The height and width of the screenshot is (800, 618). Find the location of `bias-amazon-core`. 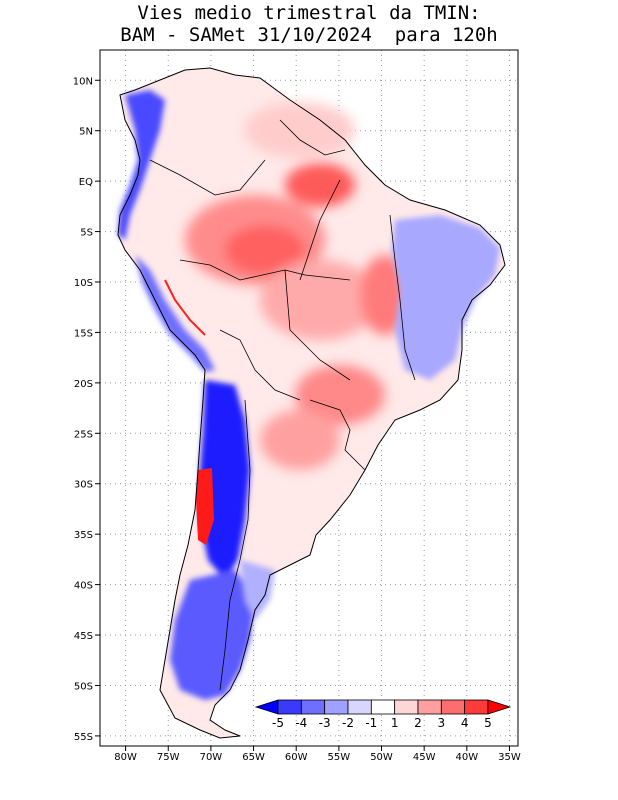

bias-amazon-core is located at coordinates (265, 250).